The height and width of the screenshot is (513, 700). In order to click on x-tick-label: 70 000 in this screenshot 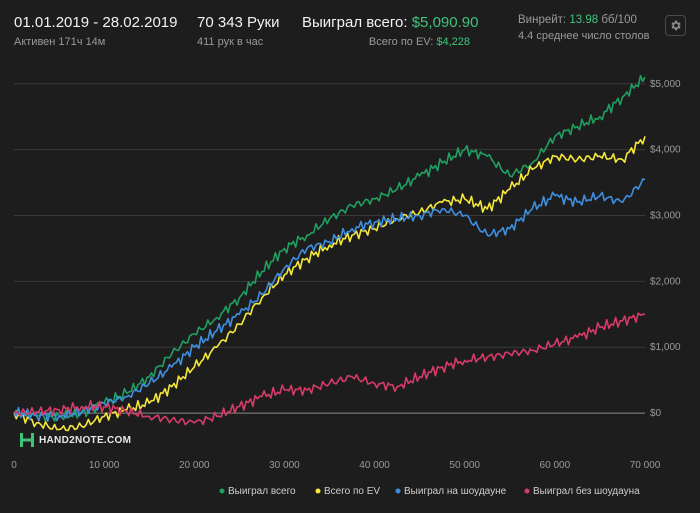, I will do `click(645, 465)`.